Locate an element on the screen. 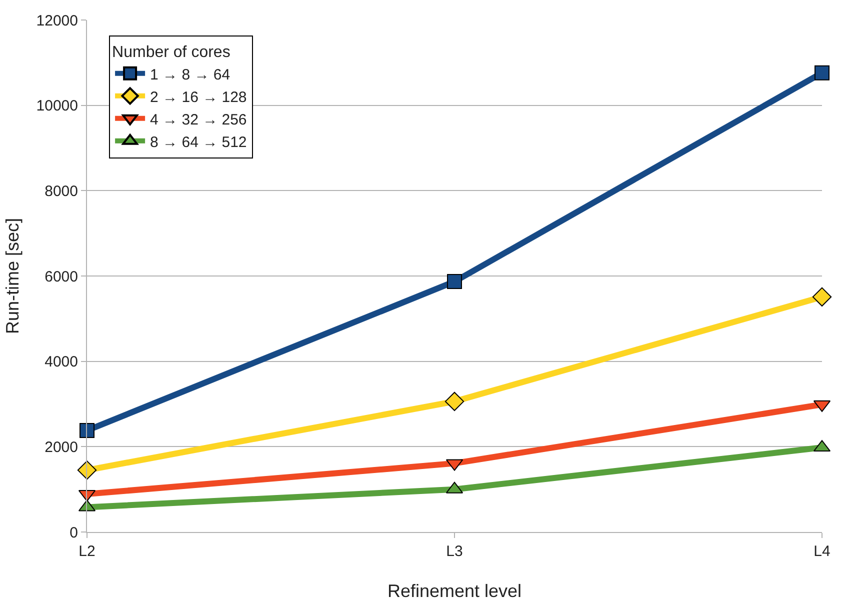 The width and height of the screenshot is (842, 610). y-tick-label: 8000 is located at coordinates (61, 191).